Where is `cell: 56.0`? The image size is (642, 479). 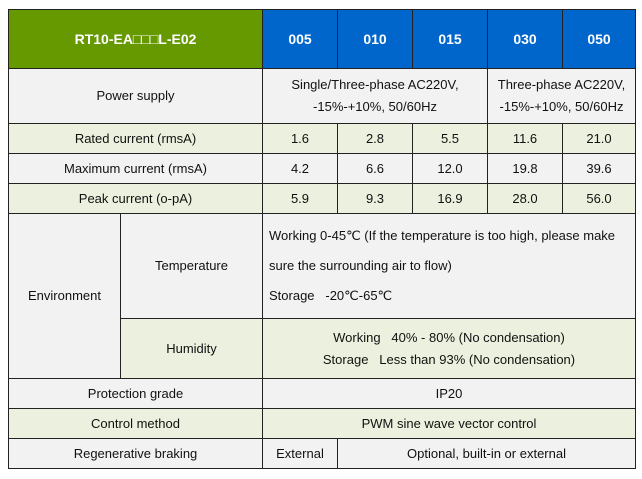 cell: 56.0 is located at coordinates (599, 198).